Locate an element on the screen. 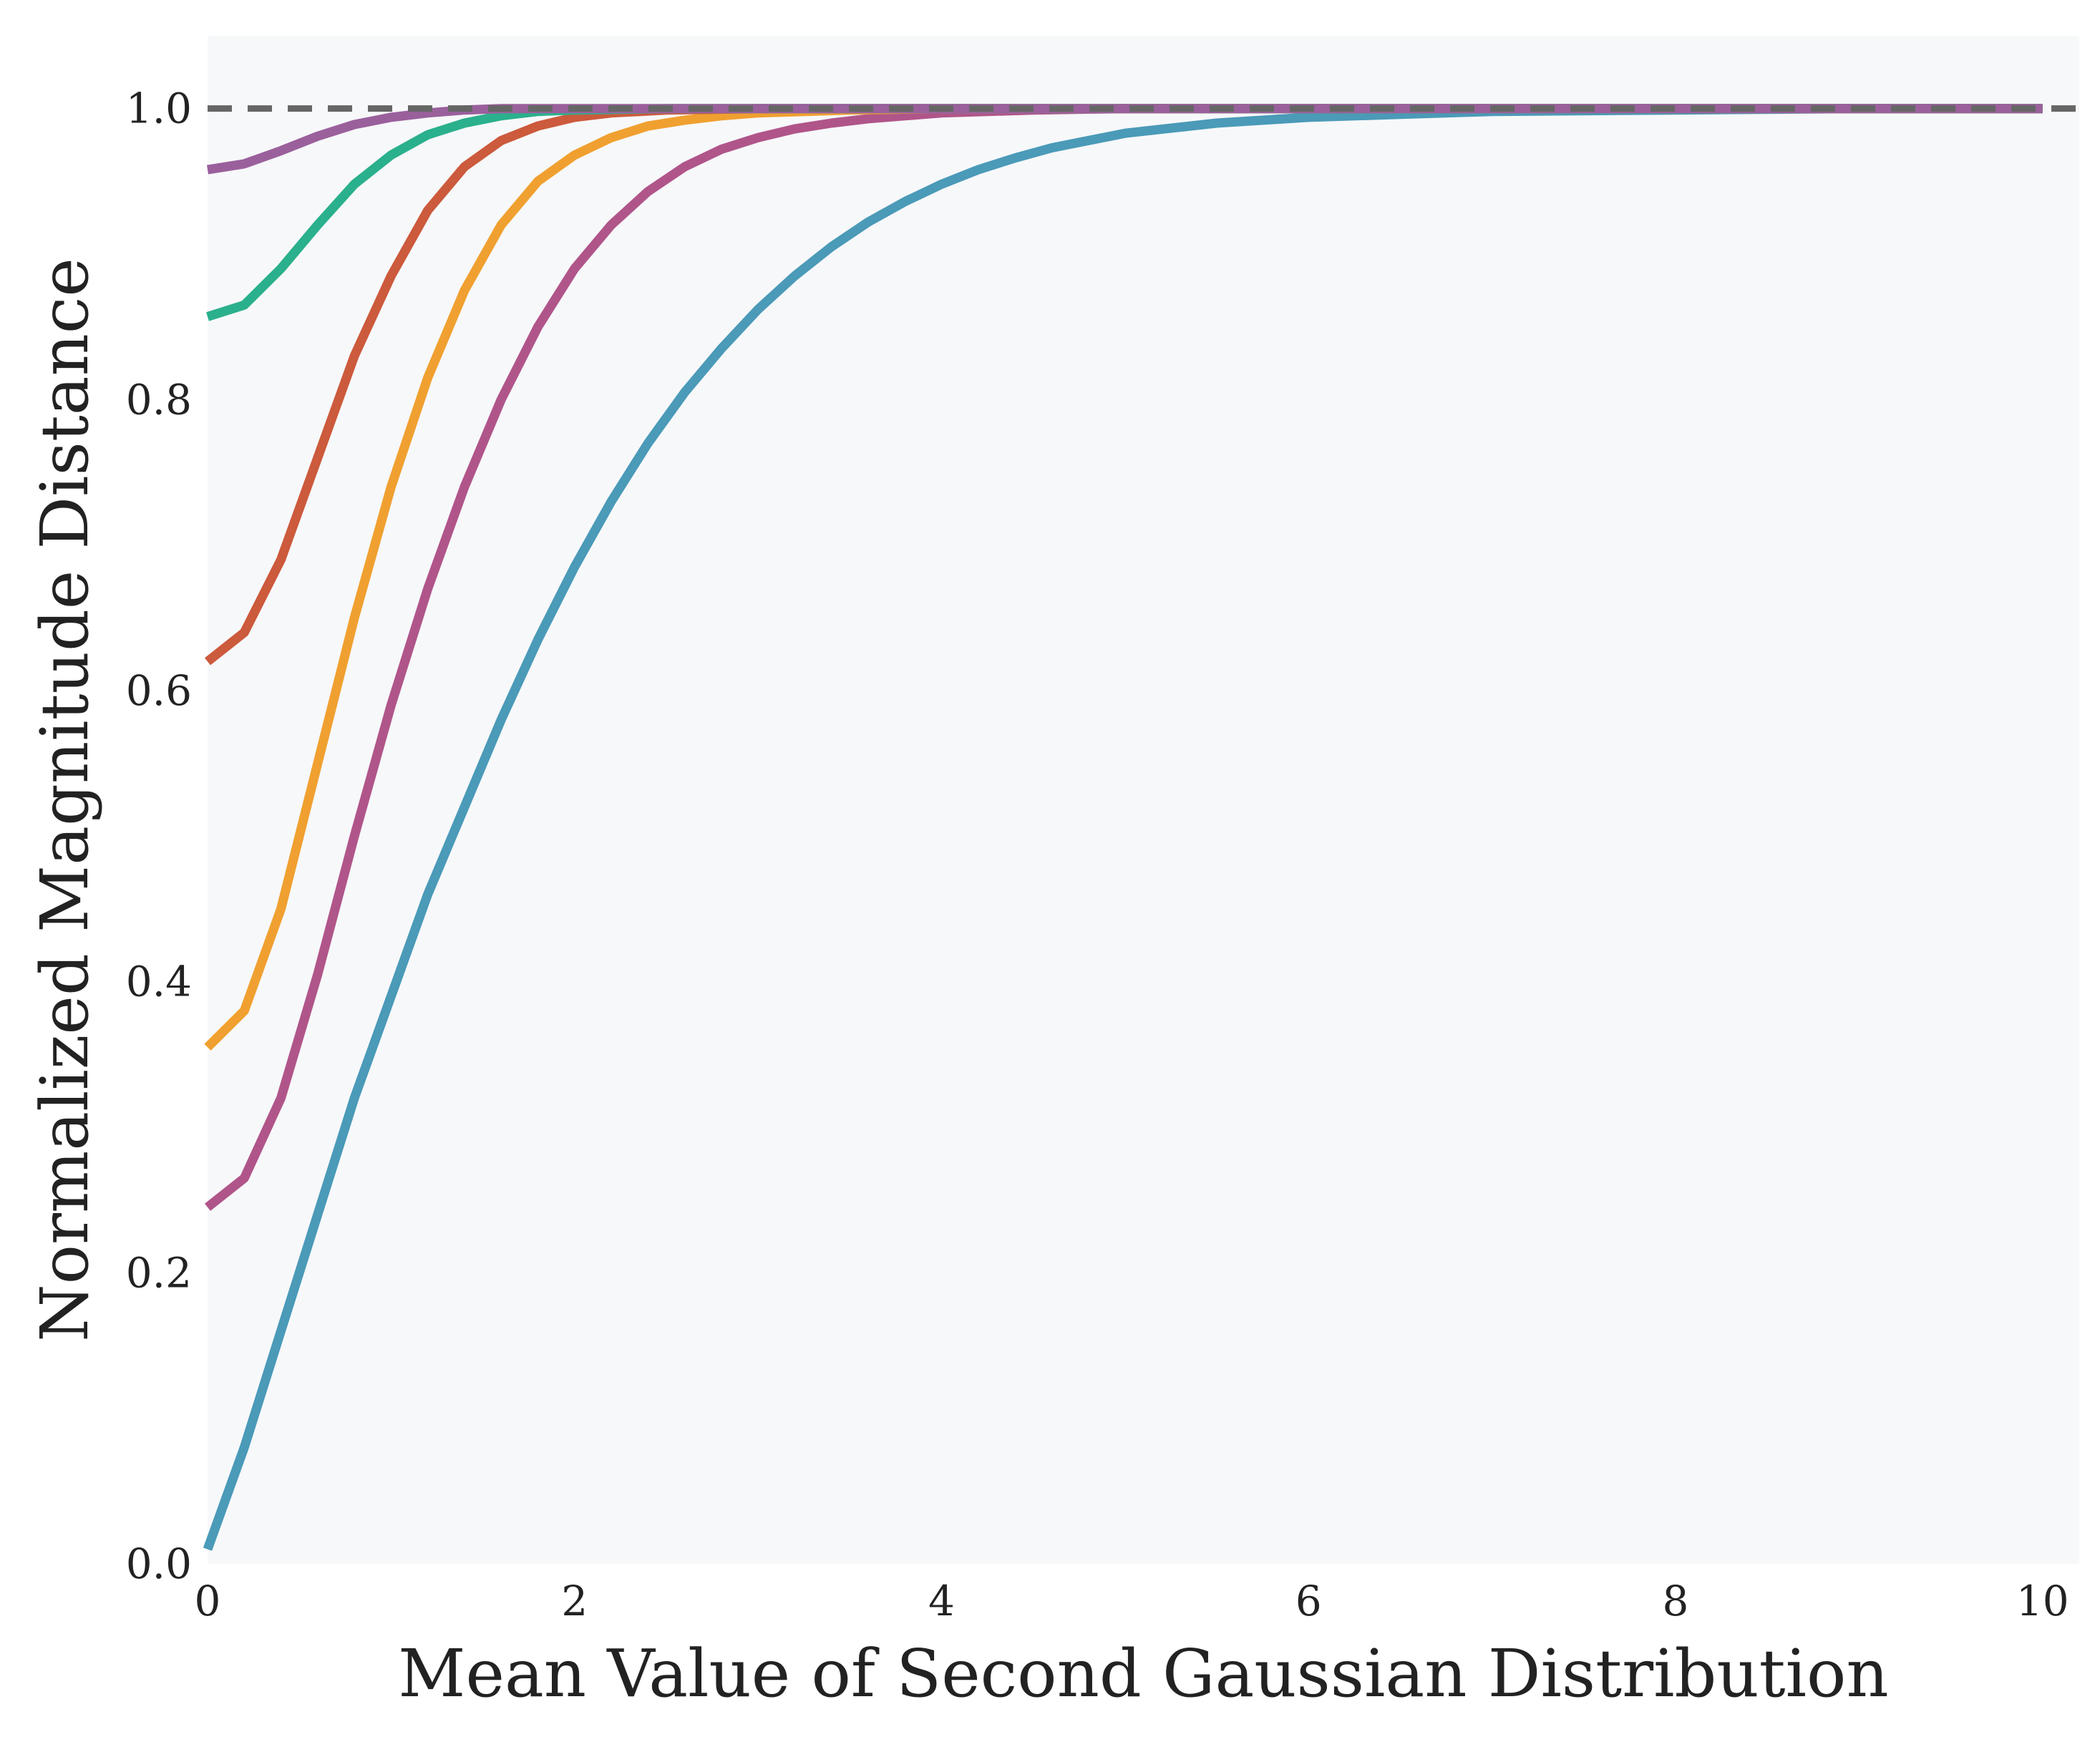 Image resolution: width=2100 pixels, height=1742 pixels. x-tick-labels: 0 2 4 6 8 10 is located at coordinates (1132, 1601).